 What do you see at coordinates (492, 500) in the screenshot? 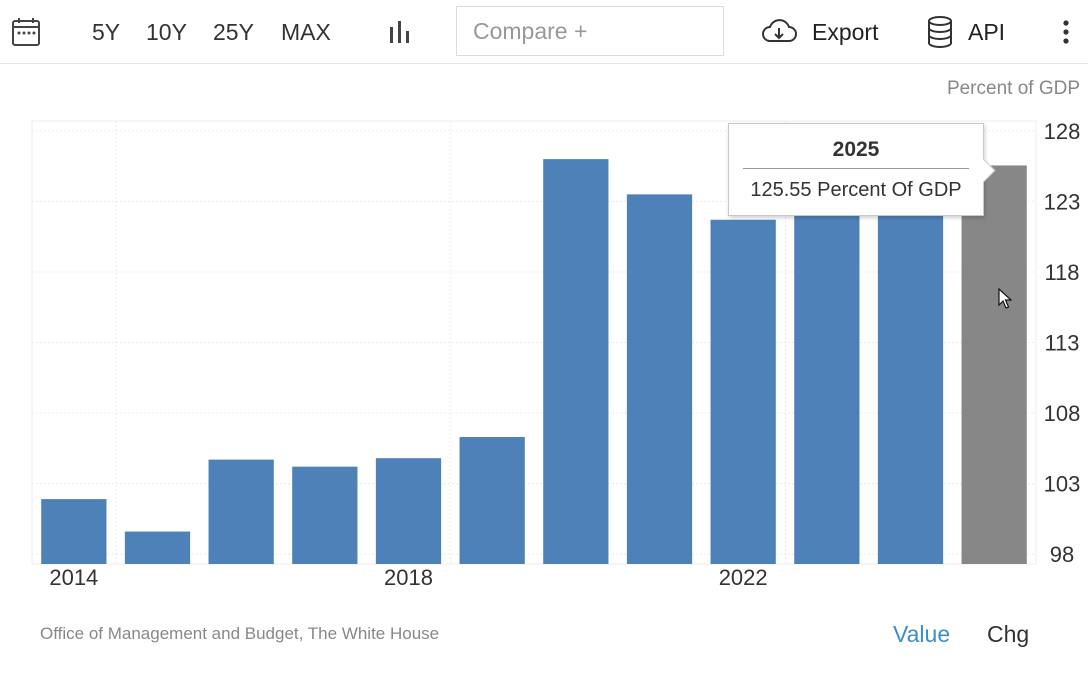
I see `bar-2019` at bounding box center [492, 500].